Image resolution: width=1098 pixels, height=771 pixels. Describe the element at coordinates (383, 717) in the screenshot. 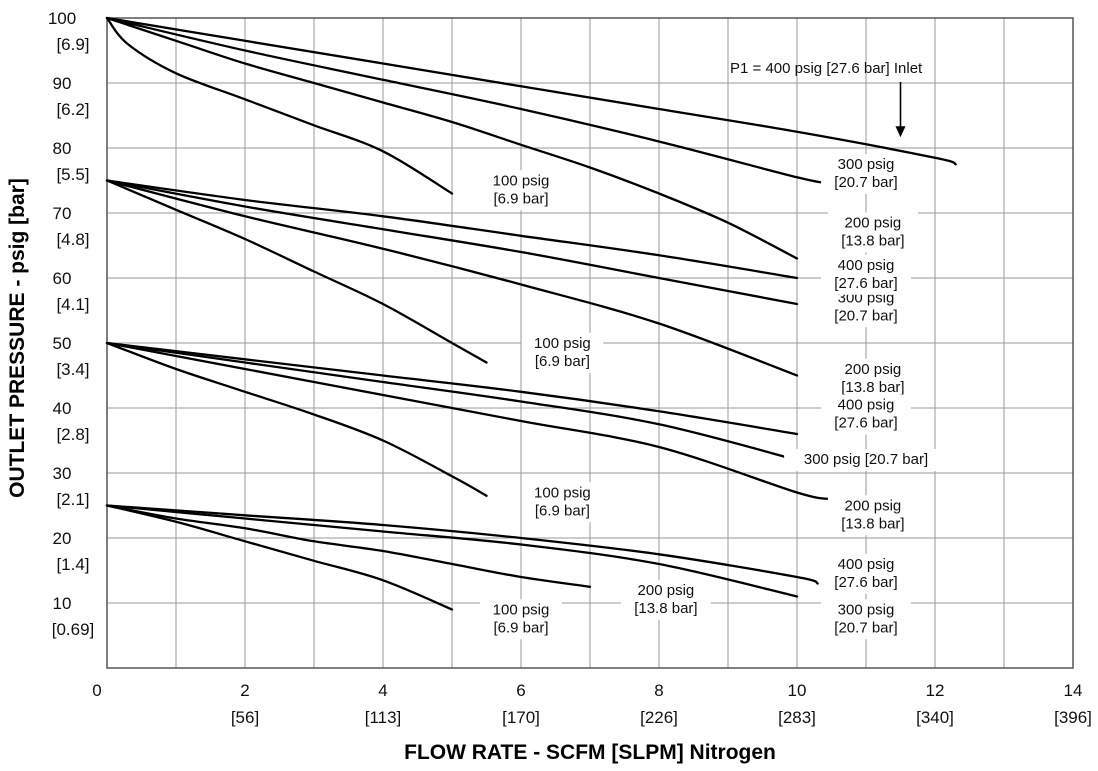

I see `x-tick-slpm-label: [113]` at that location.